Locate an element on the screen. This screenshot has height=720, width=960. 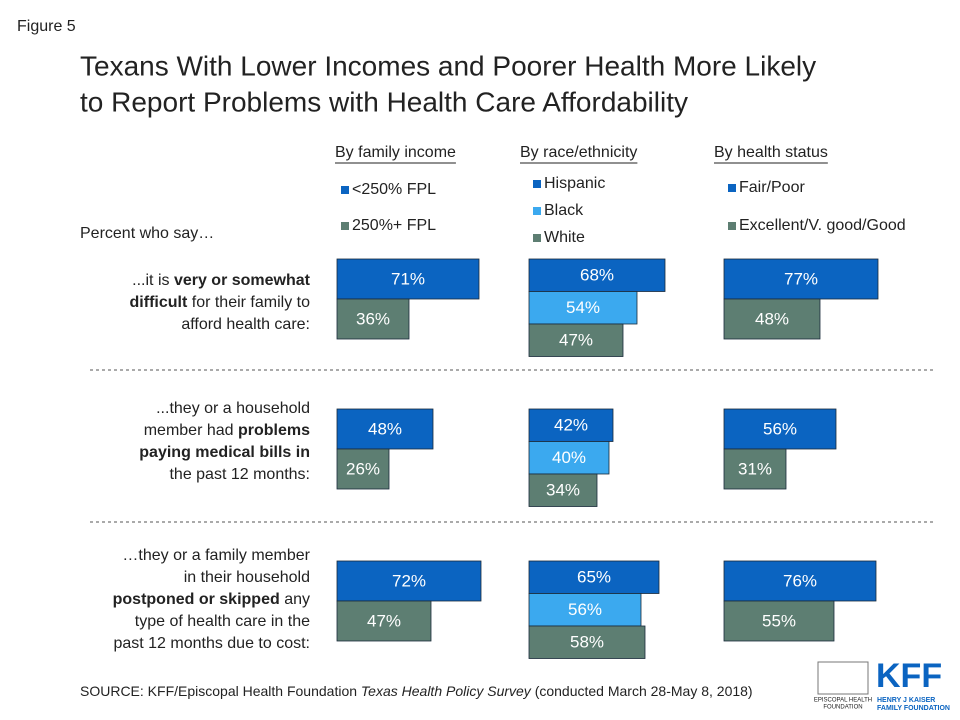
source-text: (conducted March 28-May 8, 2018) is located at coordinates (642, 691).